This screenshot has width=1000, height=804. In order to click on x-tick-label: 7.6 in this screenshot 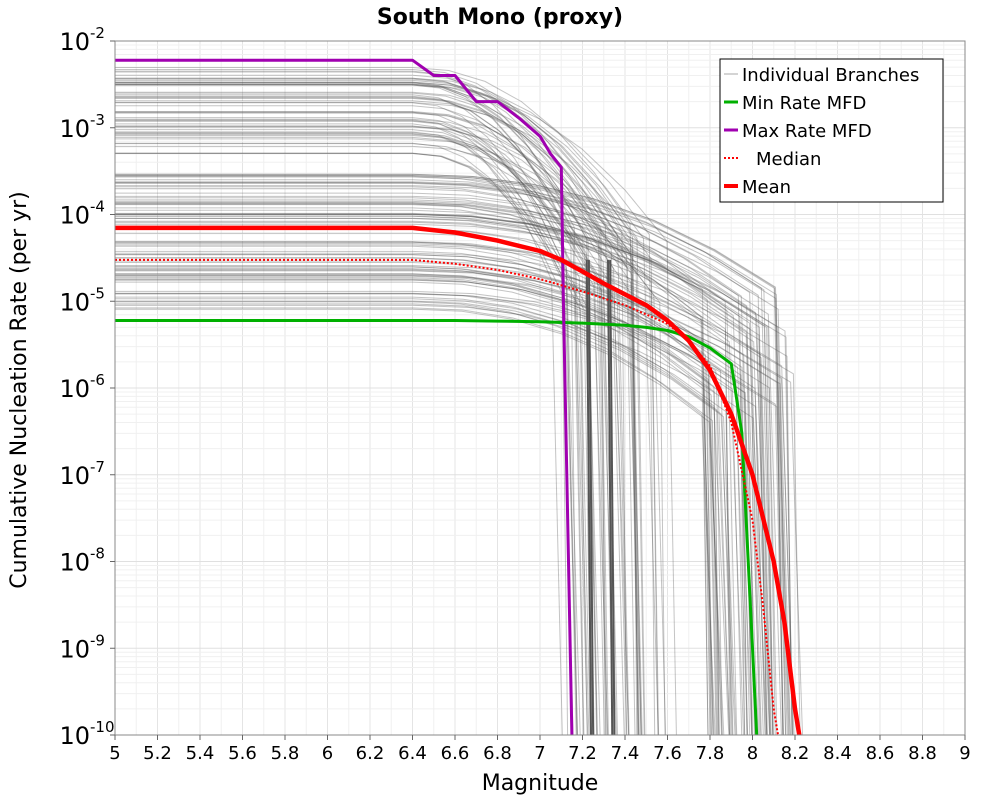, I will do `click(667, 753)`.